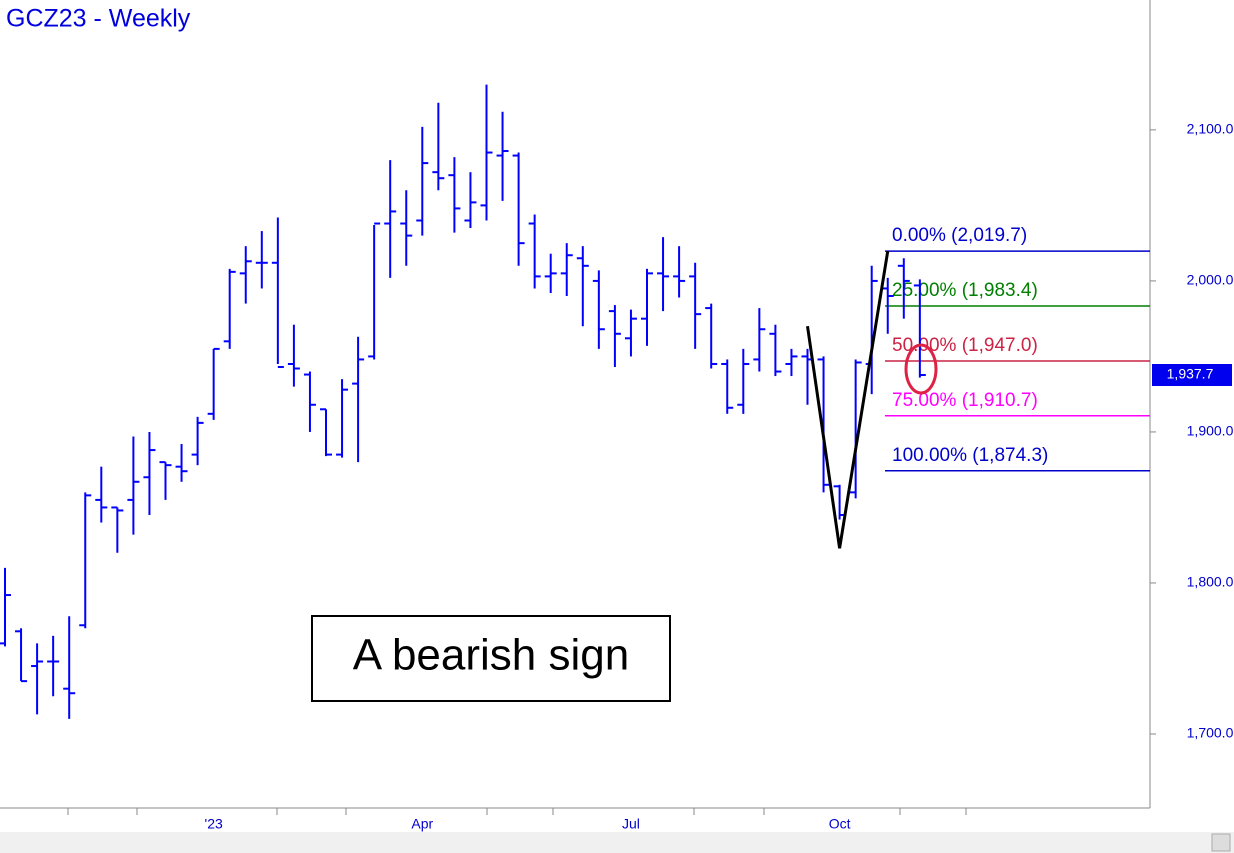 The width and height of the screenshot is (1234, 853). I want to click on x-tick-label: Jul, so click(631, 824).